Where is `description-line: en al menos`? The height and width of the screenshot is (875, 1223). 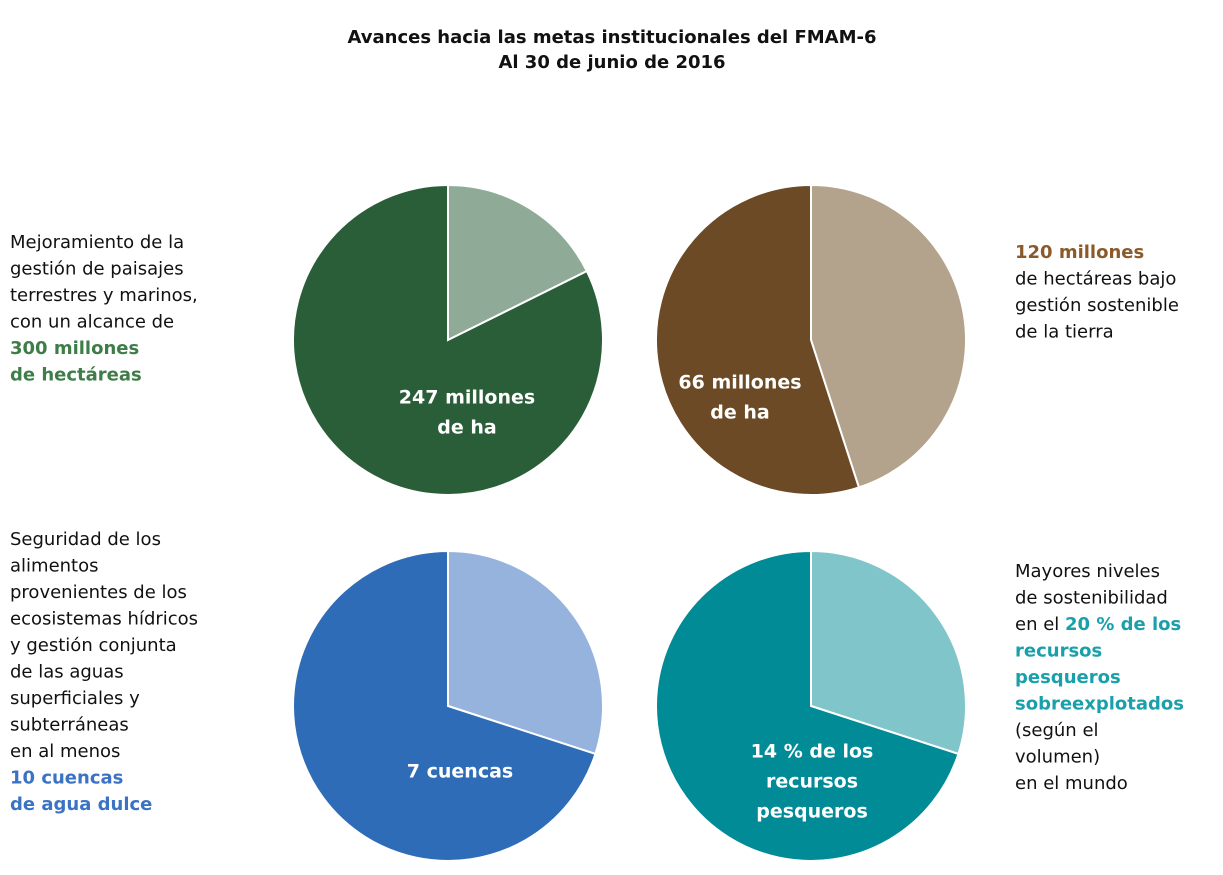
description-line: en al menos is located at coordinates (65, 751).